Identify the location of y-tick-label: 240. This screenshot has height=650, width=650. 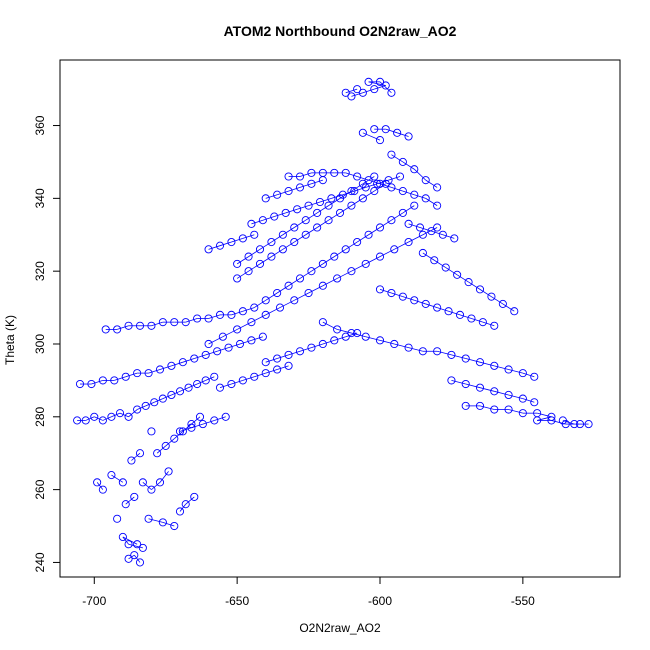
(40, 562).